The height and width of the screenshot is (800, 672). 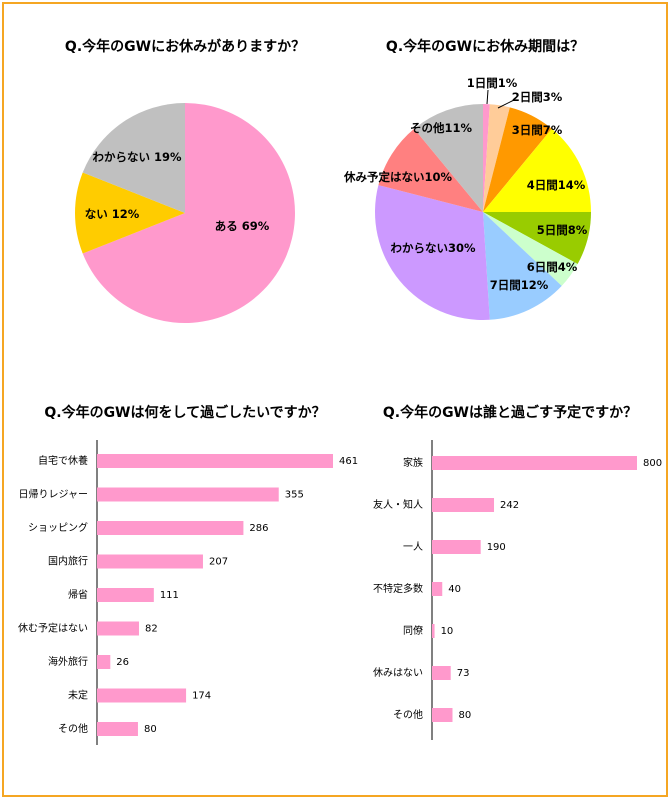 I want to click on value-label: 190, so click(x=496, y=547).